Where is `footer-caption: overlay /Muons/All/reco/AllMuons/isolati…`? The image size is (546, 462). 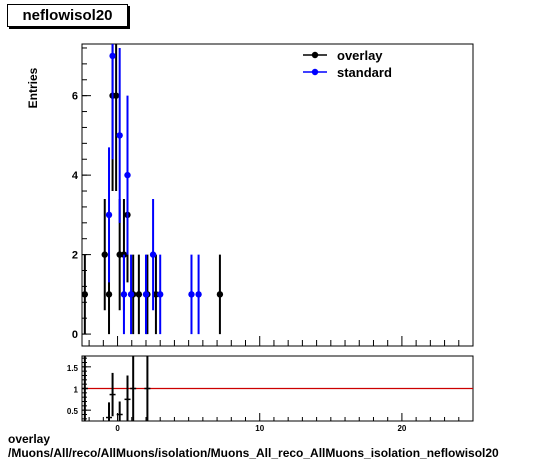 footer-caption: overlay /Muons/All/reco/AllMuons/isolati… is located at coordinates (253, 446).